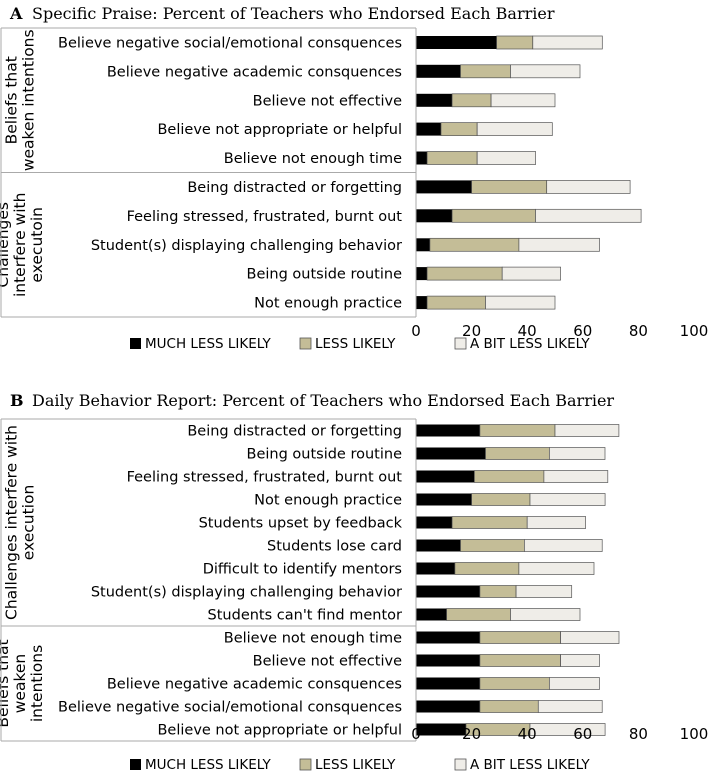 The height and width of the screenshot is (784, 709). What do you see at coordinates (334, 547) in the screenshot?
I see `category-label-5: Students lose card` at bounding box center [334, 547].